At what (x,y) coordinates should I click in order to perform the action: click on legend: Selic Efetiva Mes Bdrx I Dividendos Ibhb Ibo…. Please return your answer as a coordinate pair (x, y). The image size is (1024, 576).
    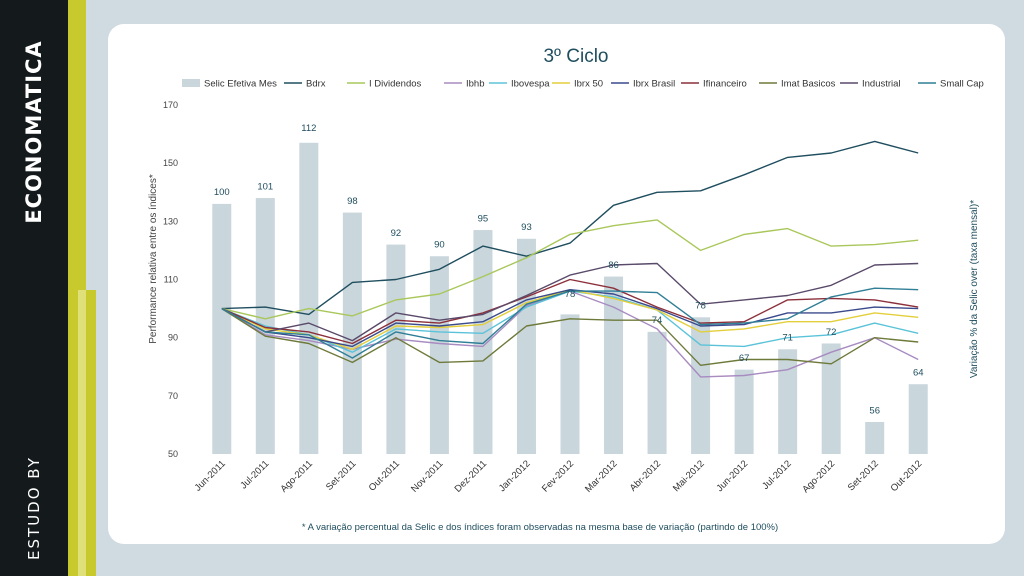
    Looking at the image, I should click on (583, 84).